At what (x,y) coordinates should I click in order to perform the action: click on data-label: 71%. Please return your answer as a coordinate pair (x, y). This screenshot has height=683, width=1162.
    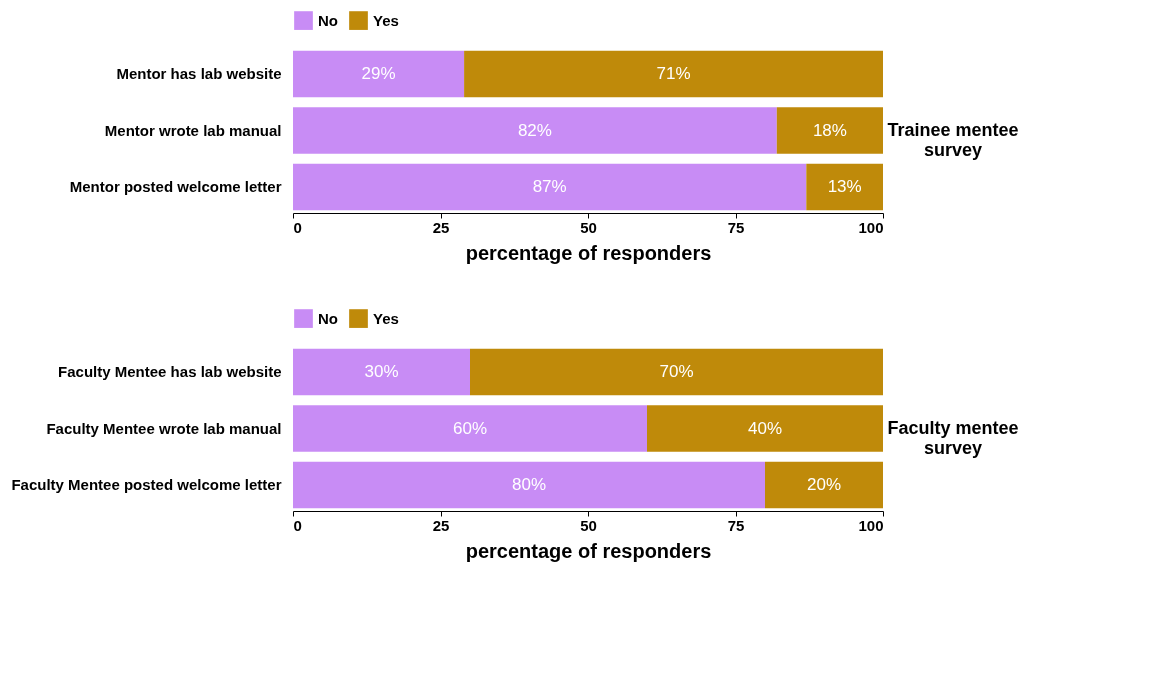
    Looking at the image, I should click on (673, 73).